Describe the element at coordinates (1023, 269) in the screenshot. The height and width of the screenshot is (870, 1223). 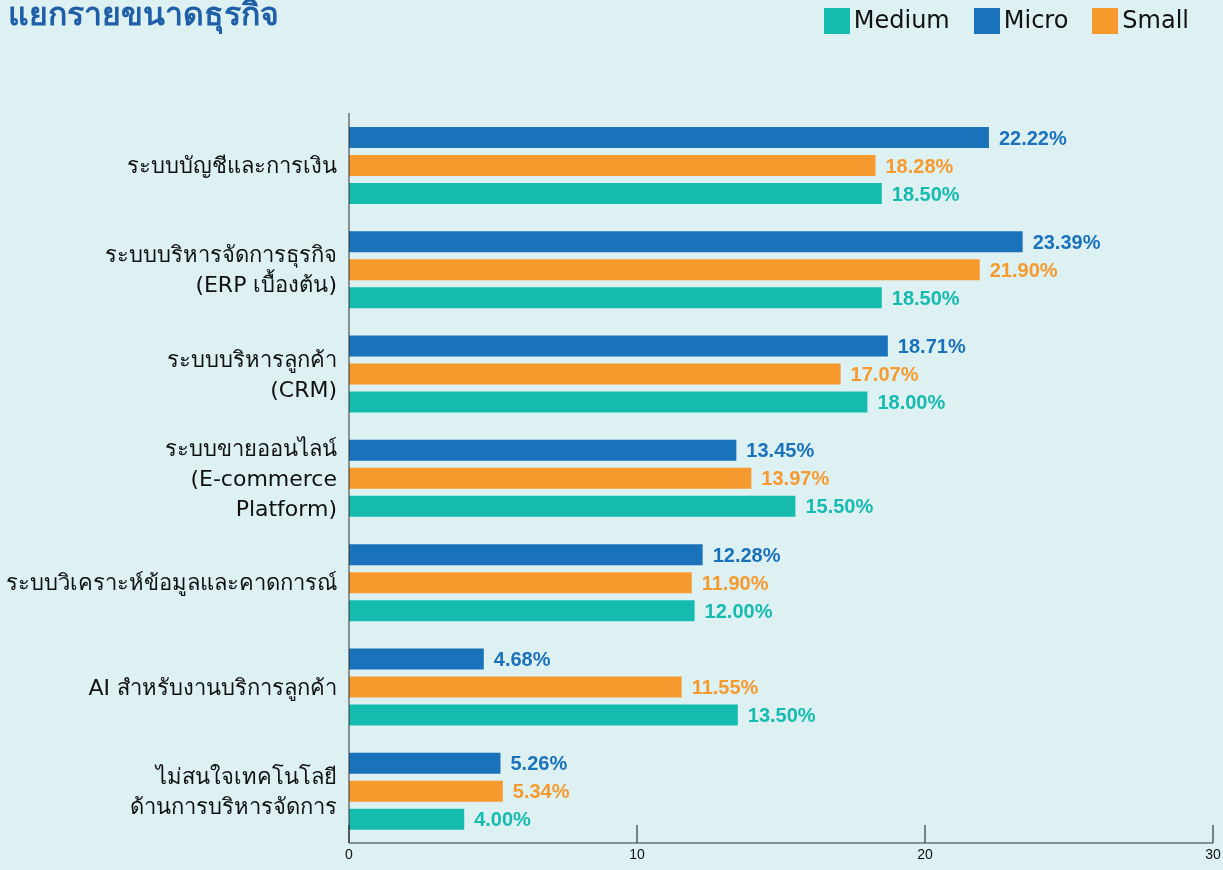
I see `data-label: 21.90%` at that location.